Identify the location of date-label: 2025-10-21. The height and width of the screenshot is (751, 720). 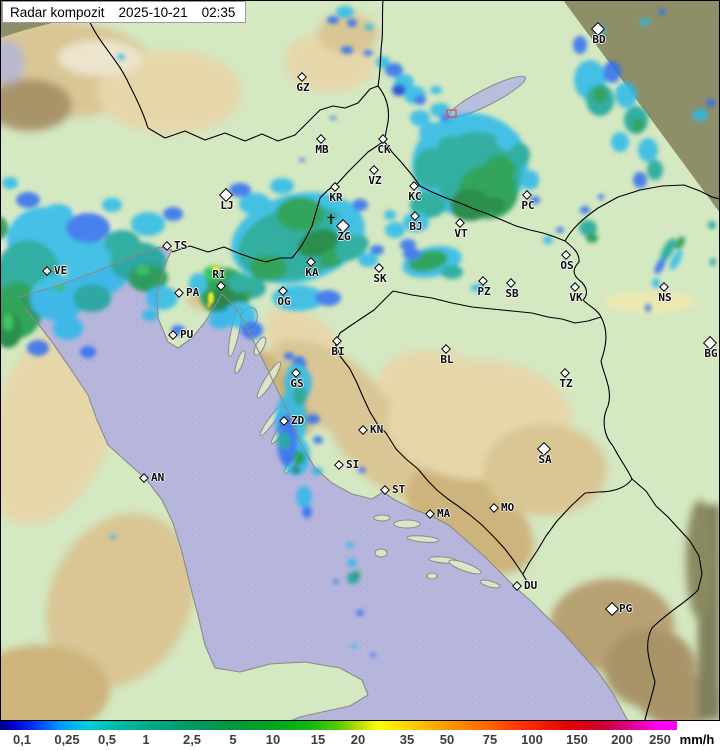
(153, 12).